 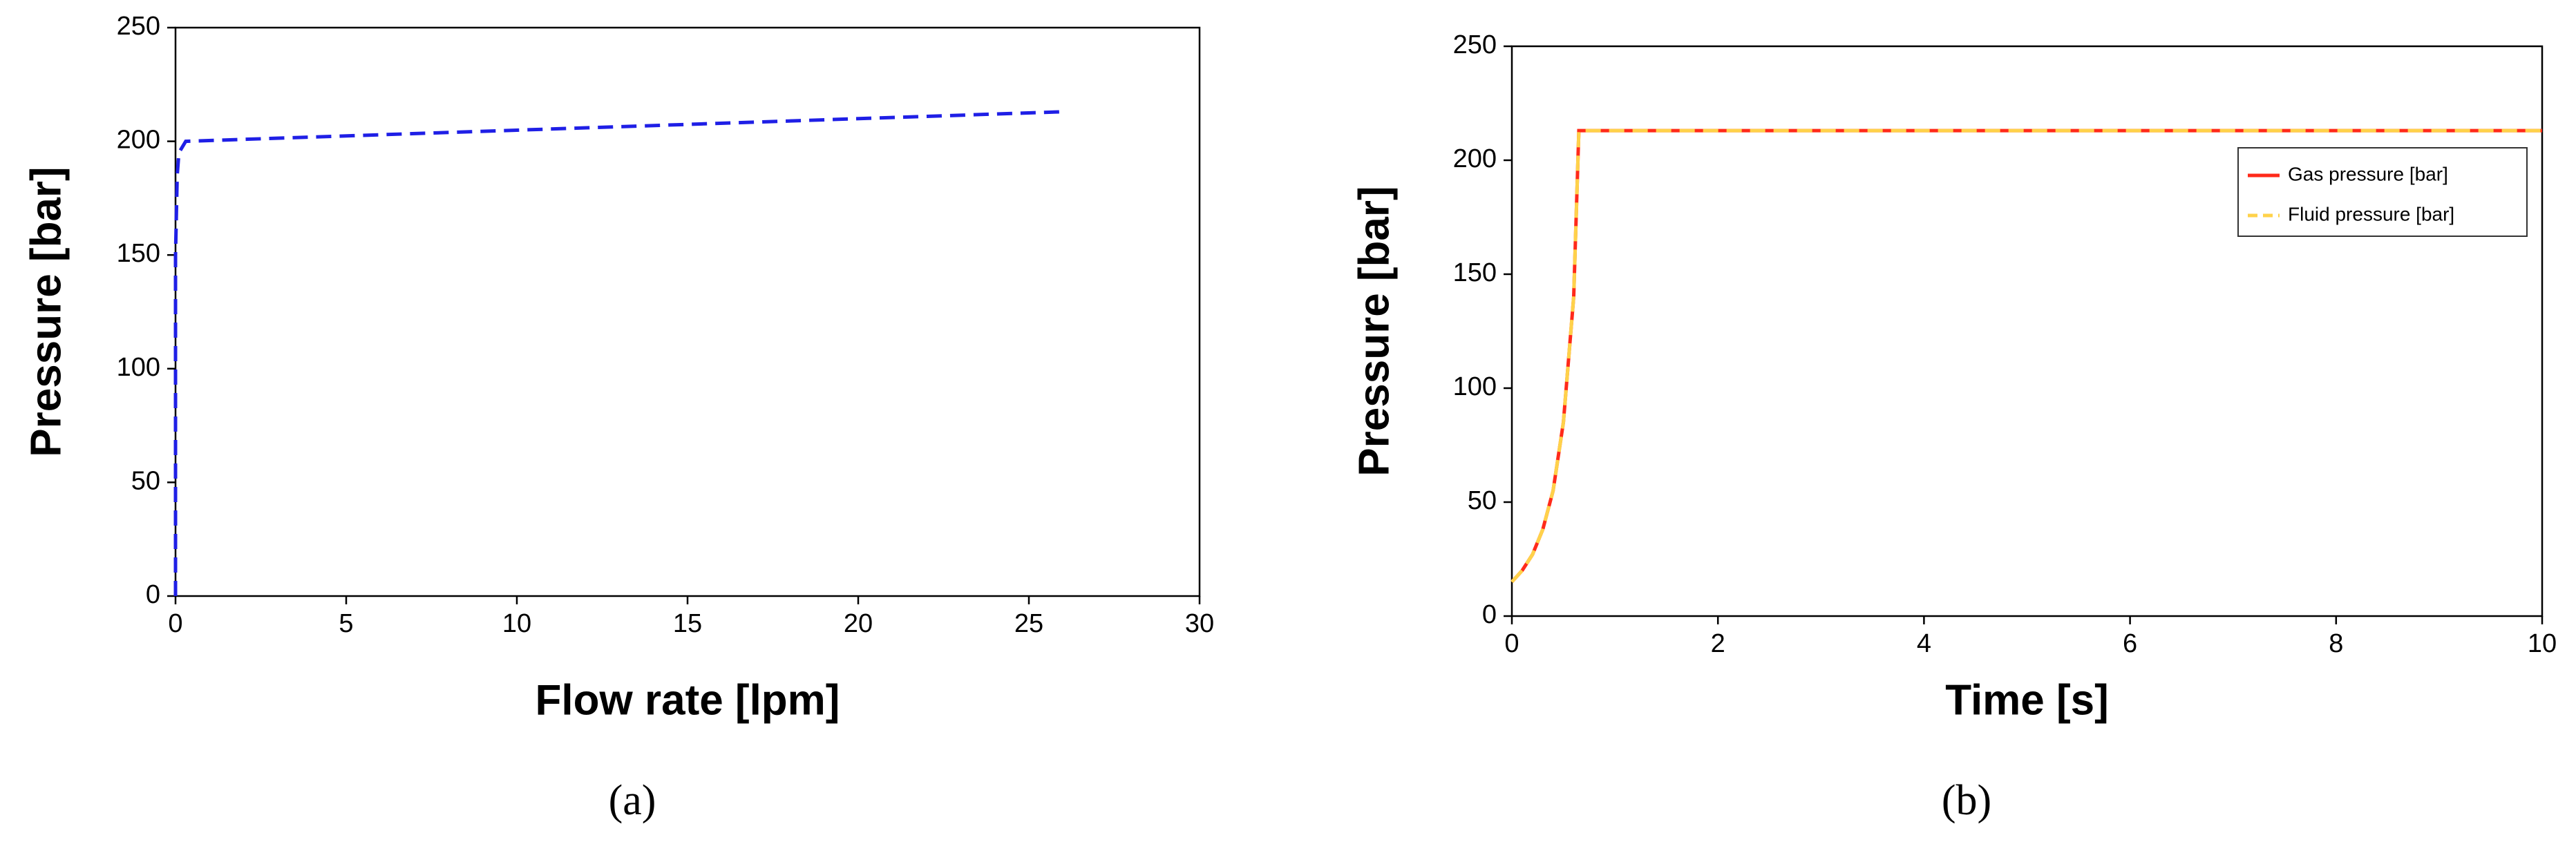 What do you see at coordinates (2130, 643) in the screenshot?
I see `x-tick-label: 6` at bounding box center [2130, 643].